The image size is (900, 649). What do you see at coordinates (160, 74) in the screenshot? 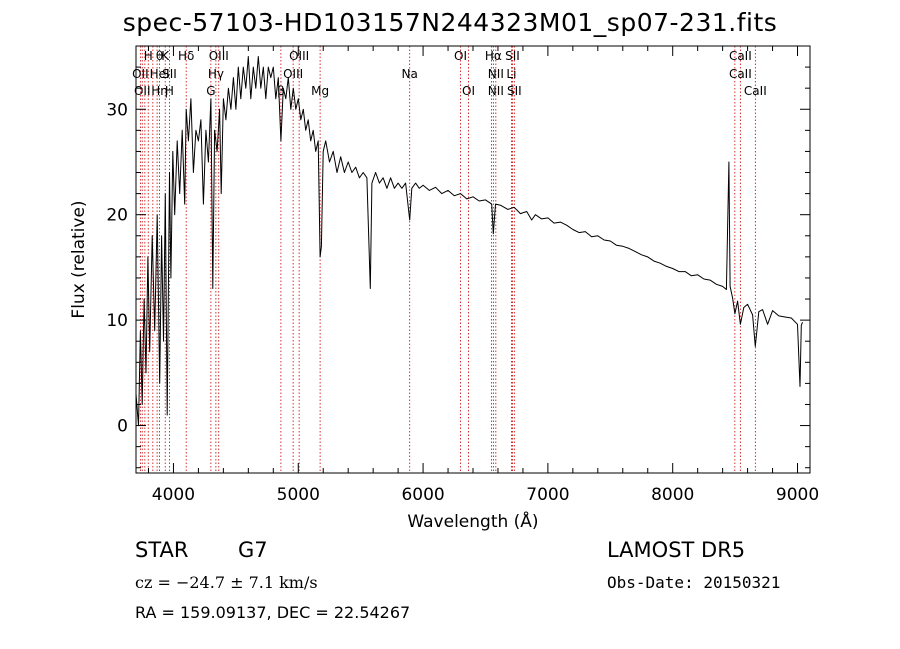
I see `line-label: HeI` at bounding box center [160, 74].